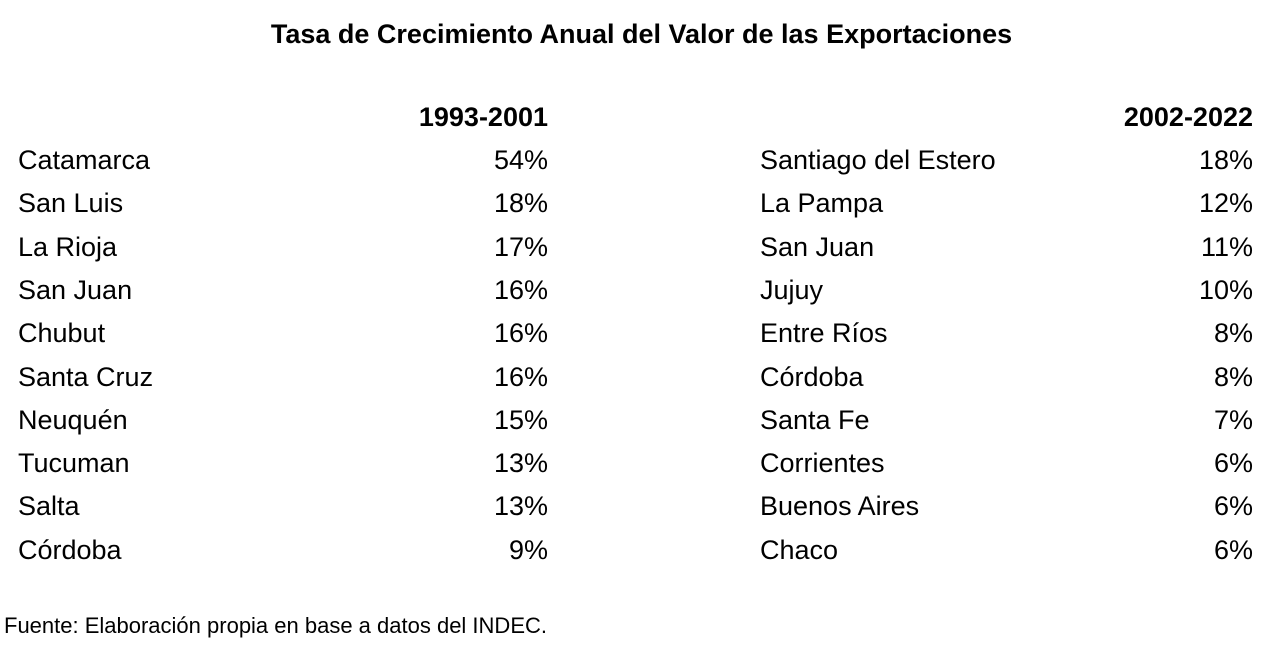 This screenshot has height=653, width=1283. Describe the element at coordinates (283, 550) in the screenshot. I see `table-row: Córdoba 9%` at that location.